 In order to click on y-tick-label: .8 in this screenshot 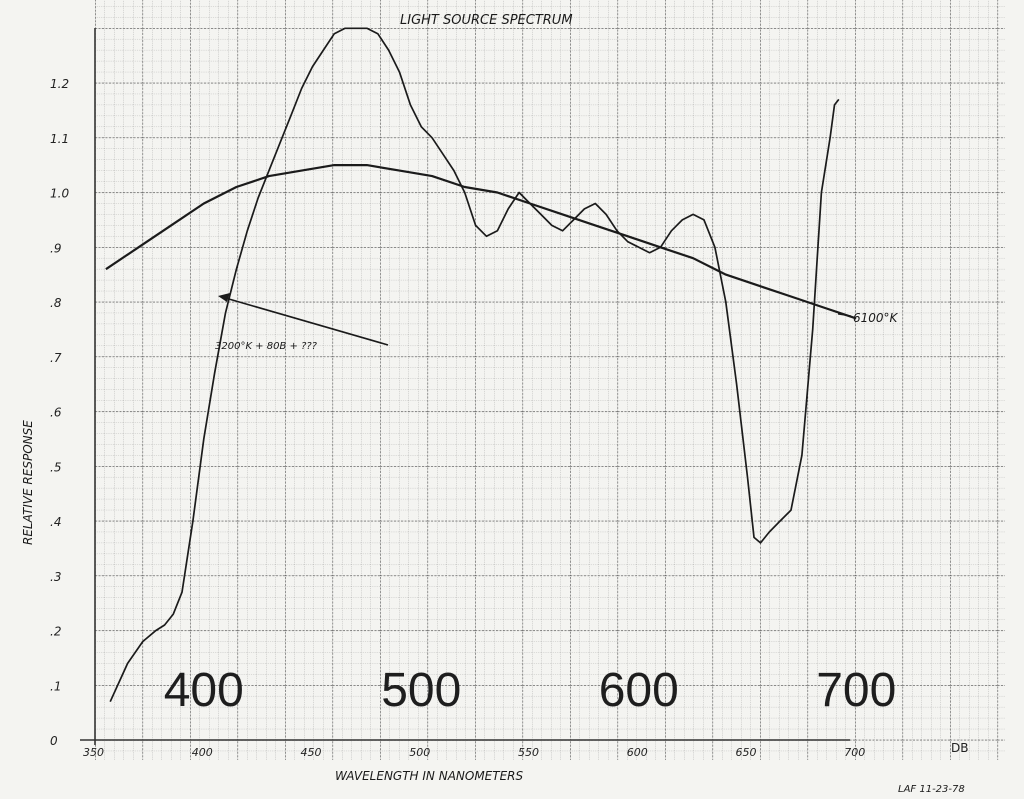, I will do `click(56, 303)`.